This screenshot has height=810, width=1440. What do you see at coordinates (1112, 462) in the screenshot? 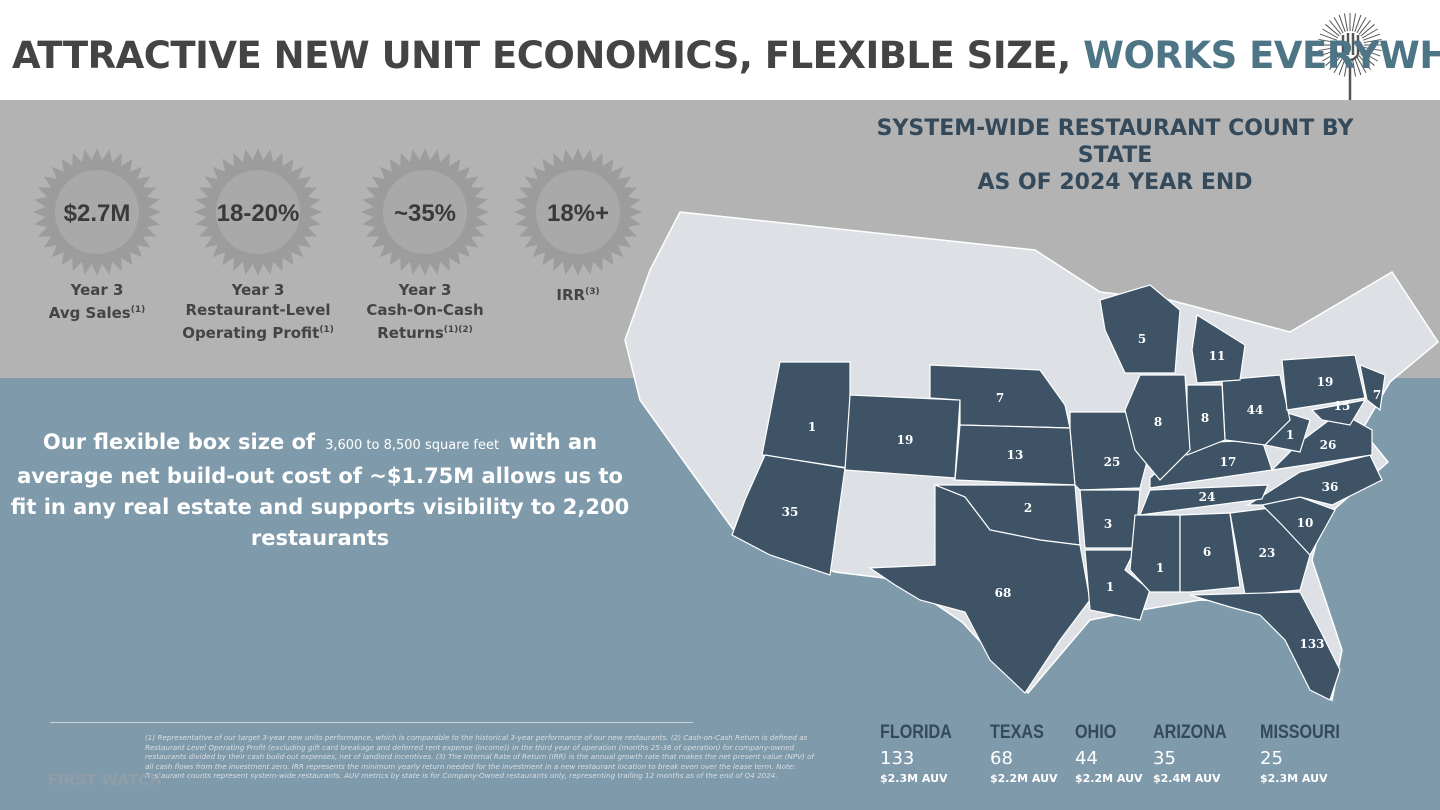
I see `state-count: 25` at bounding box center [1112, 462].